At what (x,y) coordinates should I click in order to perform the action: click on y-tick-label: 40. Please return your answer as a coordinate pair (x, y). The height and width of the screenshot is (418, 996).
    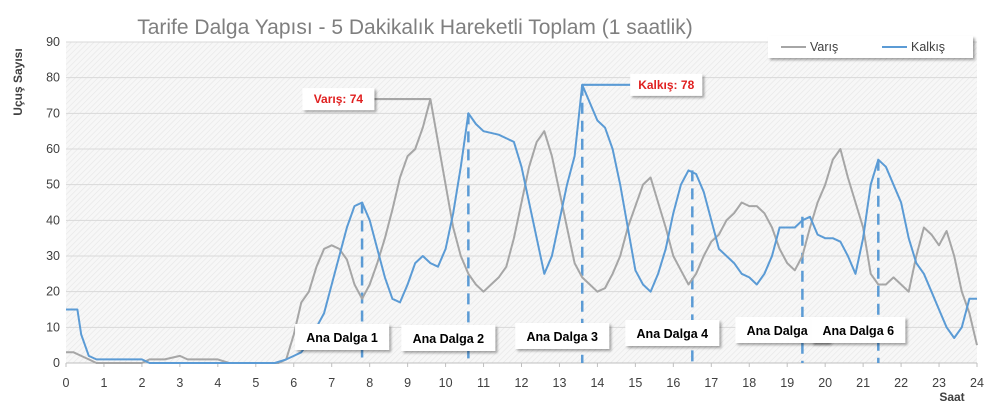
    Looking at the image, I should click on (53, 220).